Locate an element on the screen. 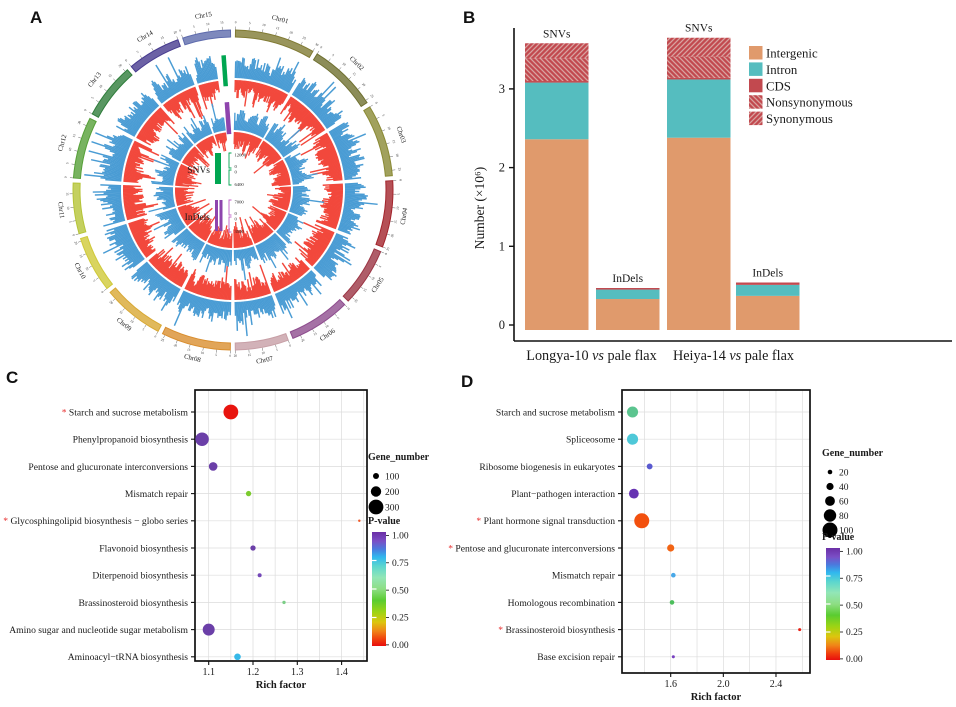 This screenshot has height=707, width=956. size-legend-title: Gene_number is located at coordinates (853, 453).